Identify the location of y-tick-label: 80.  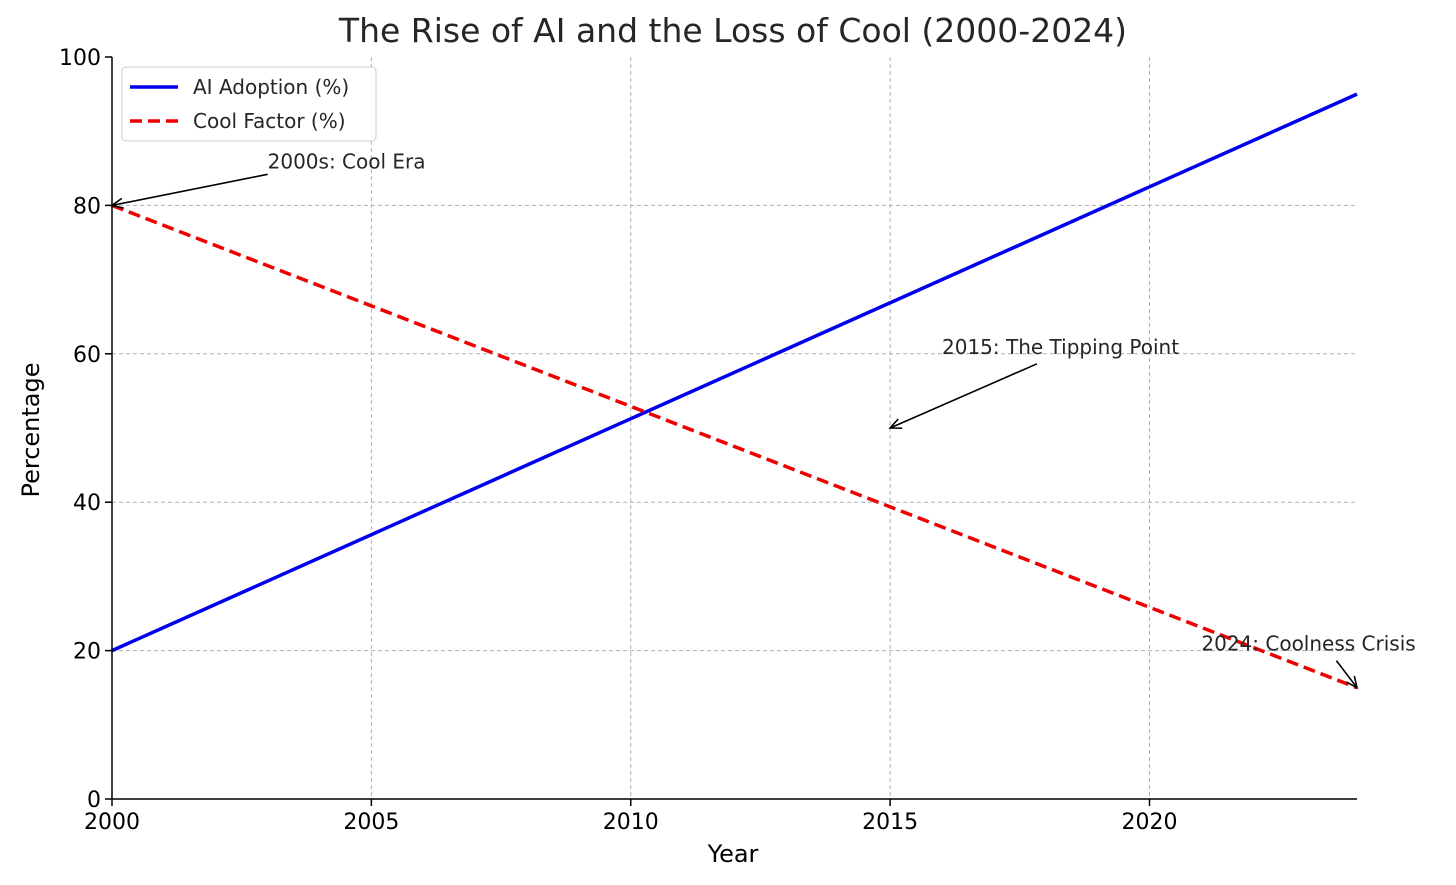
(87, 206).